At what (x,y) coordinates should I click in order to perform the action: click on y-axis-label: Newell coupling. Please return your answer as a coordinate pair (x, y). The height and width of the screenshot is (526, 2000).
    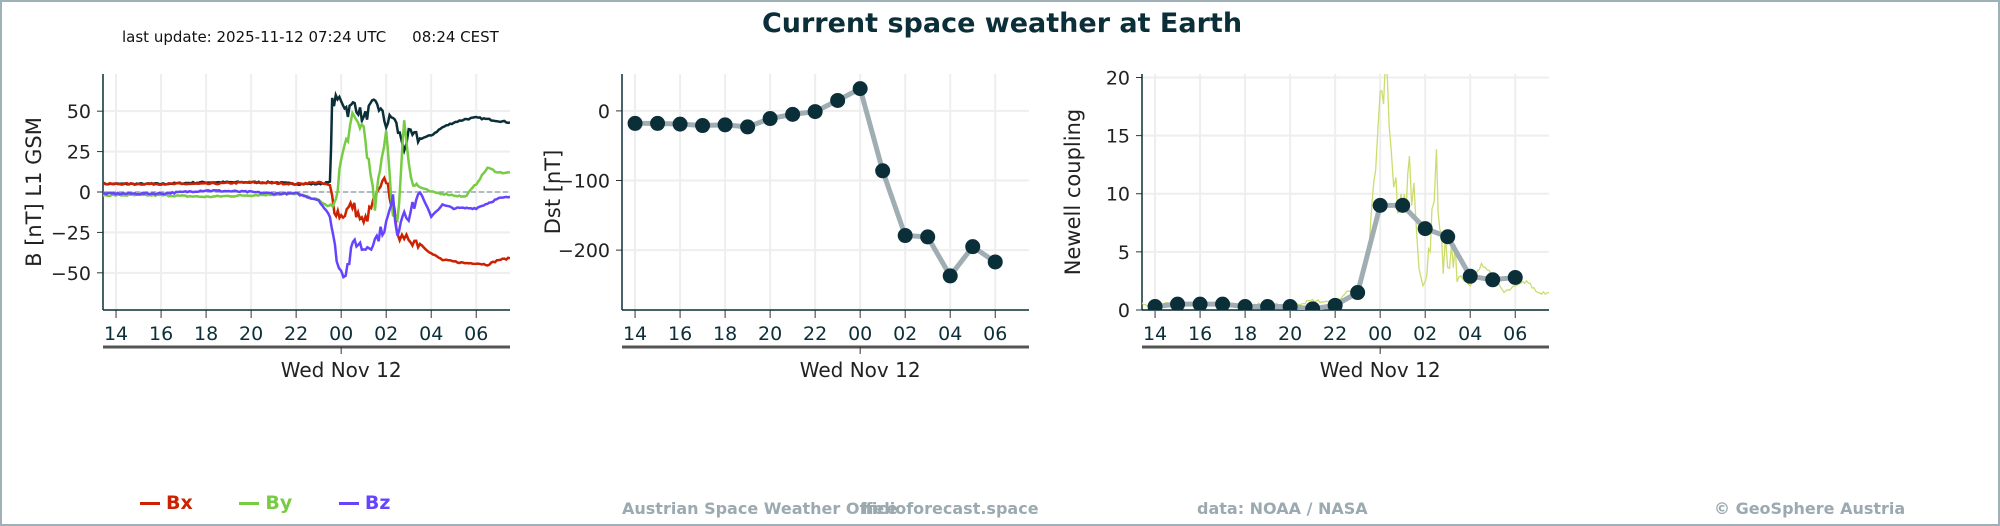
    Looking at the image, I should click on (1073, 192).